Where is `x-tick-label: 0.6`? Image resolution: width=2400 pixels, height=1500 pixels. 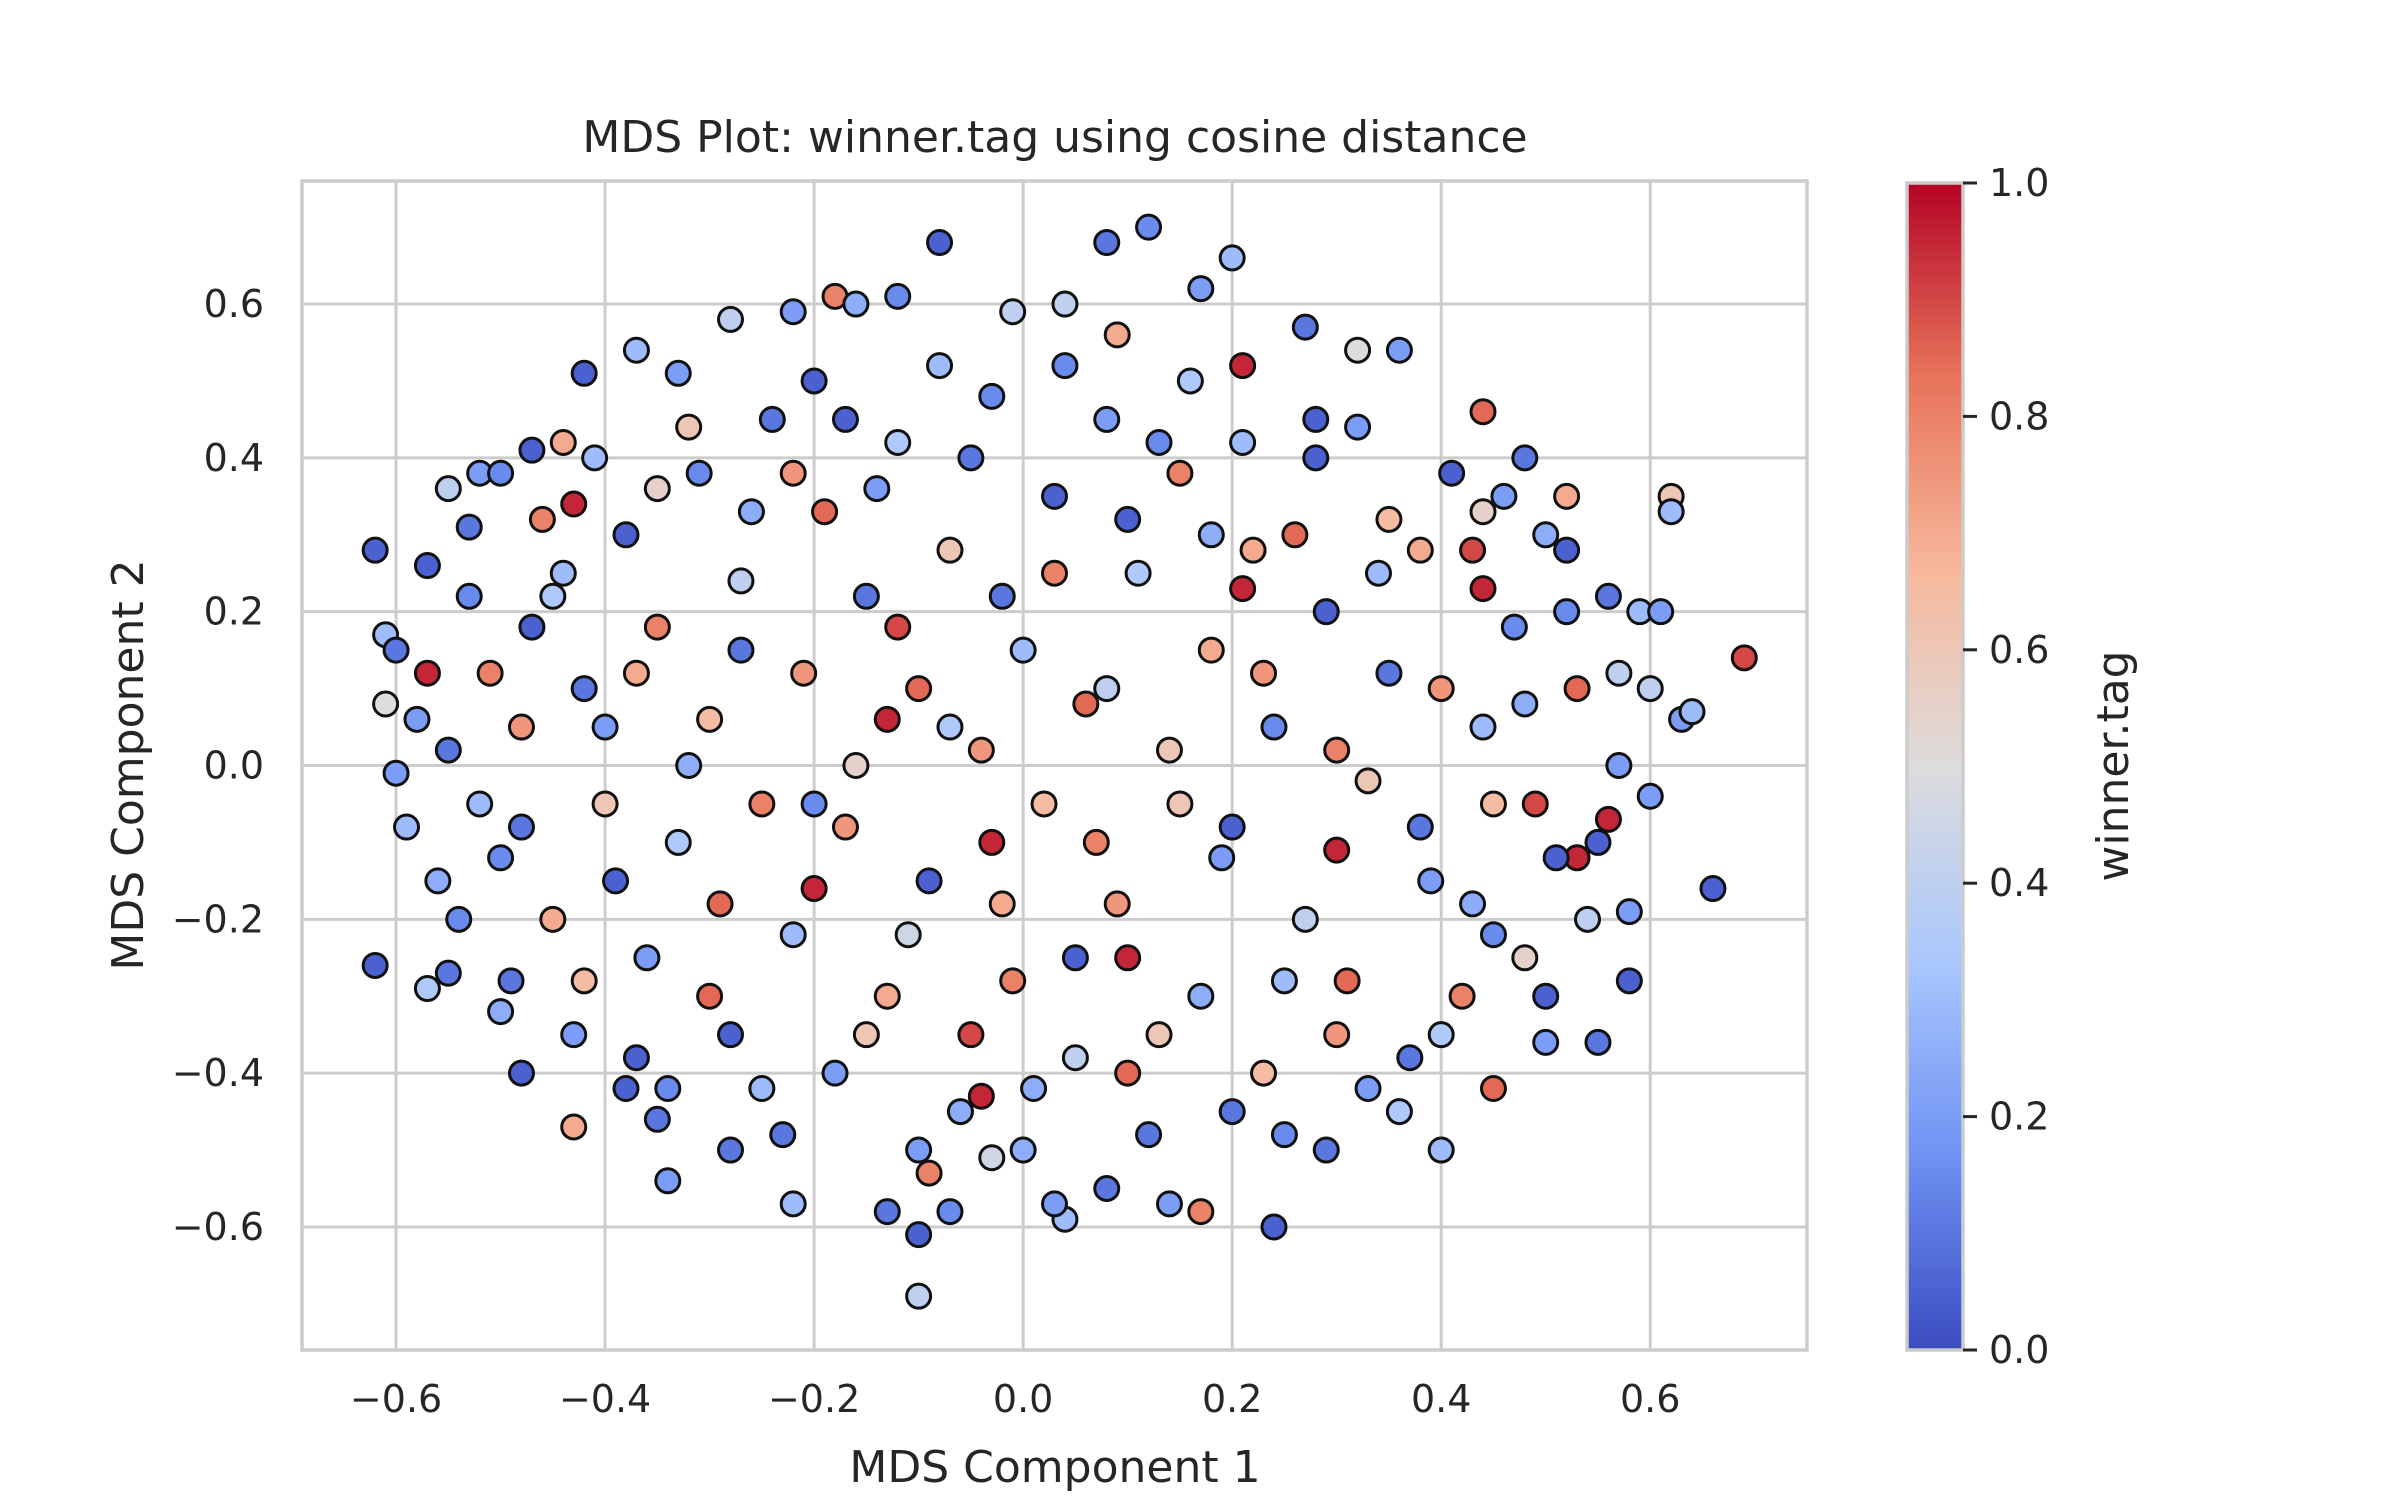
x-tick-label: 0.6 is located at coordinates (1650, 1399).